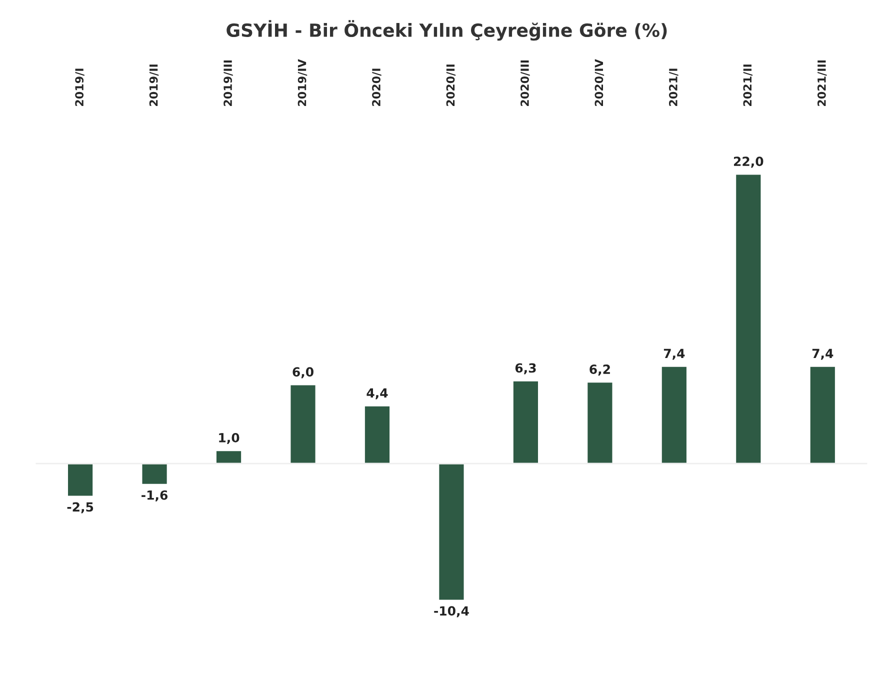 The height and width of the screenshot is (675, 894). I want to click on x-tick-label: 2019/II, so click(154, 85).